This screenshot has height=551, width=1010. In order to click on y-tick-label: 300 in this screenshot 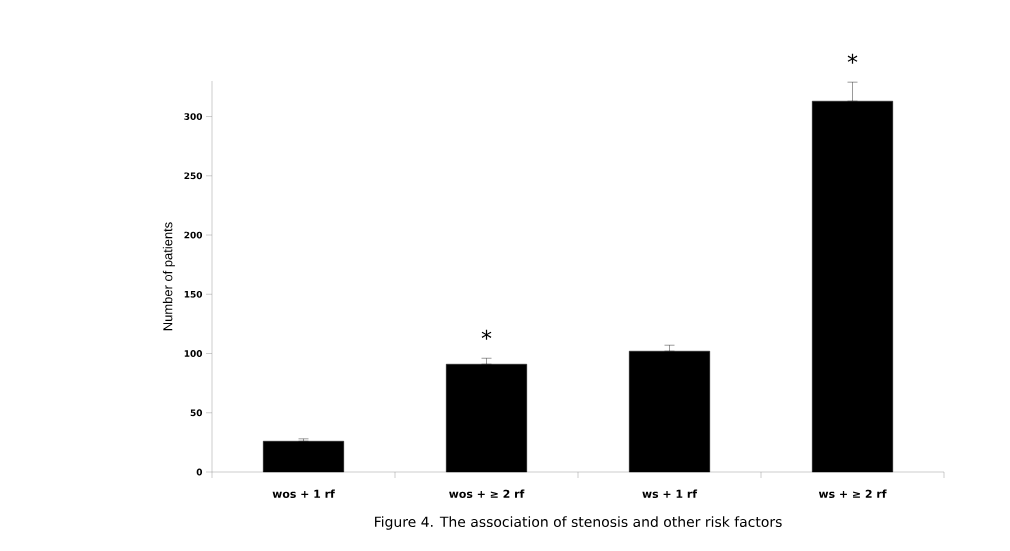, I will do `click(193, 116)`.